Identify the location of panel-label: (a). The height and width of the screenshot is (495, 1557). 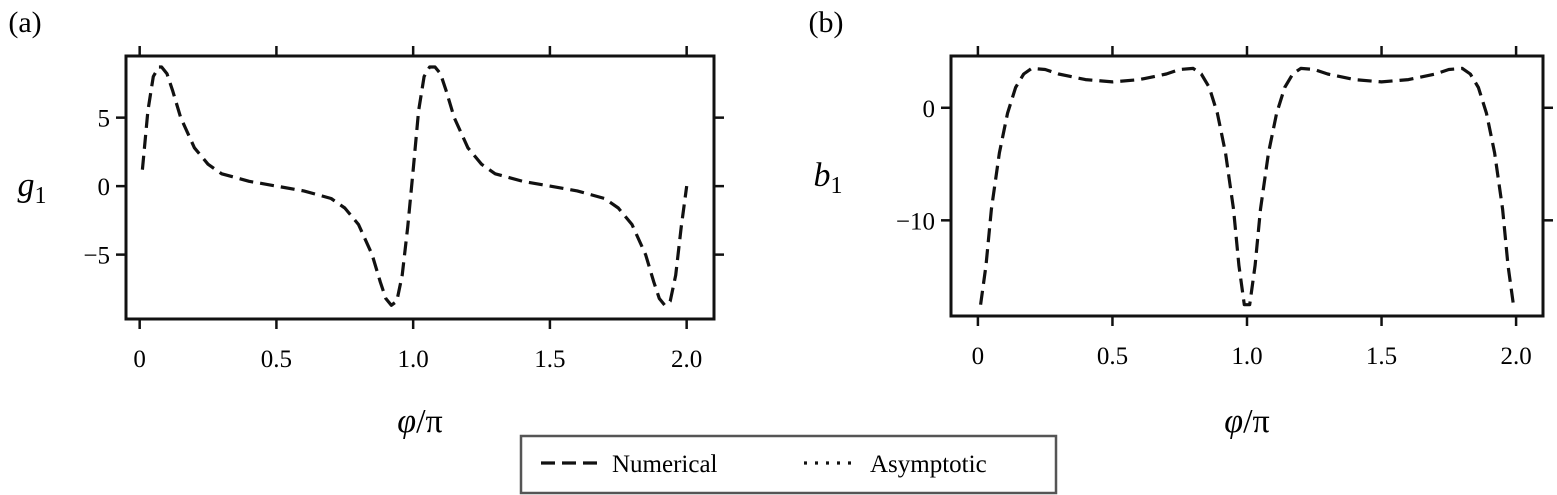
(24, 22).